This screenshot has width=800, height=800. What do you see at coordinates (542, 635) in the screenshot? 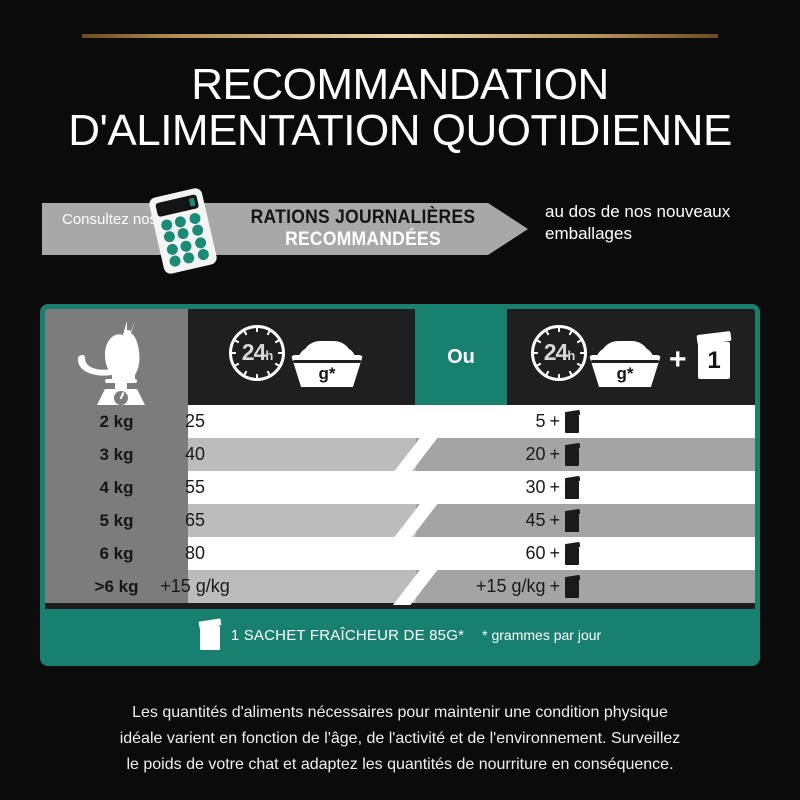
I see `footer-footnote: * grammes par jour` at bounding box center [542, 635].